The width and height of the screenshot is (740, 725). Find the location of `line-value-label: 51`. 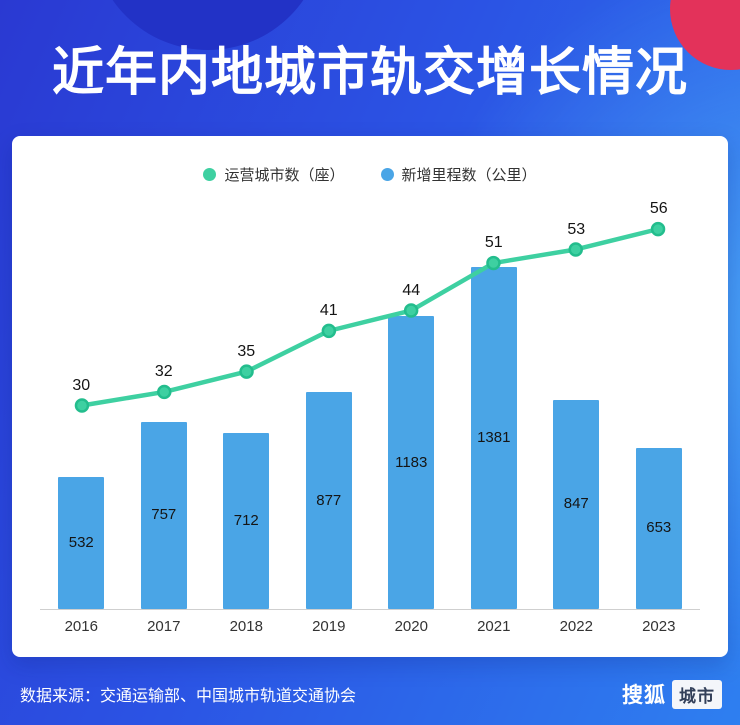

line-value-label: 51 is located at coordinates (493, 243).